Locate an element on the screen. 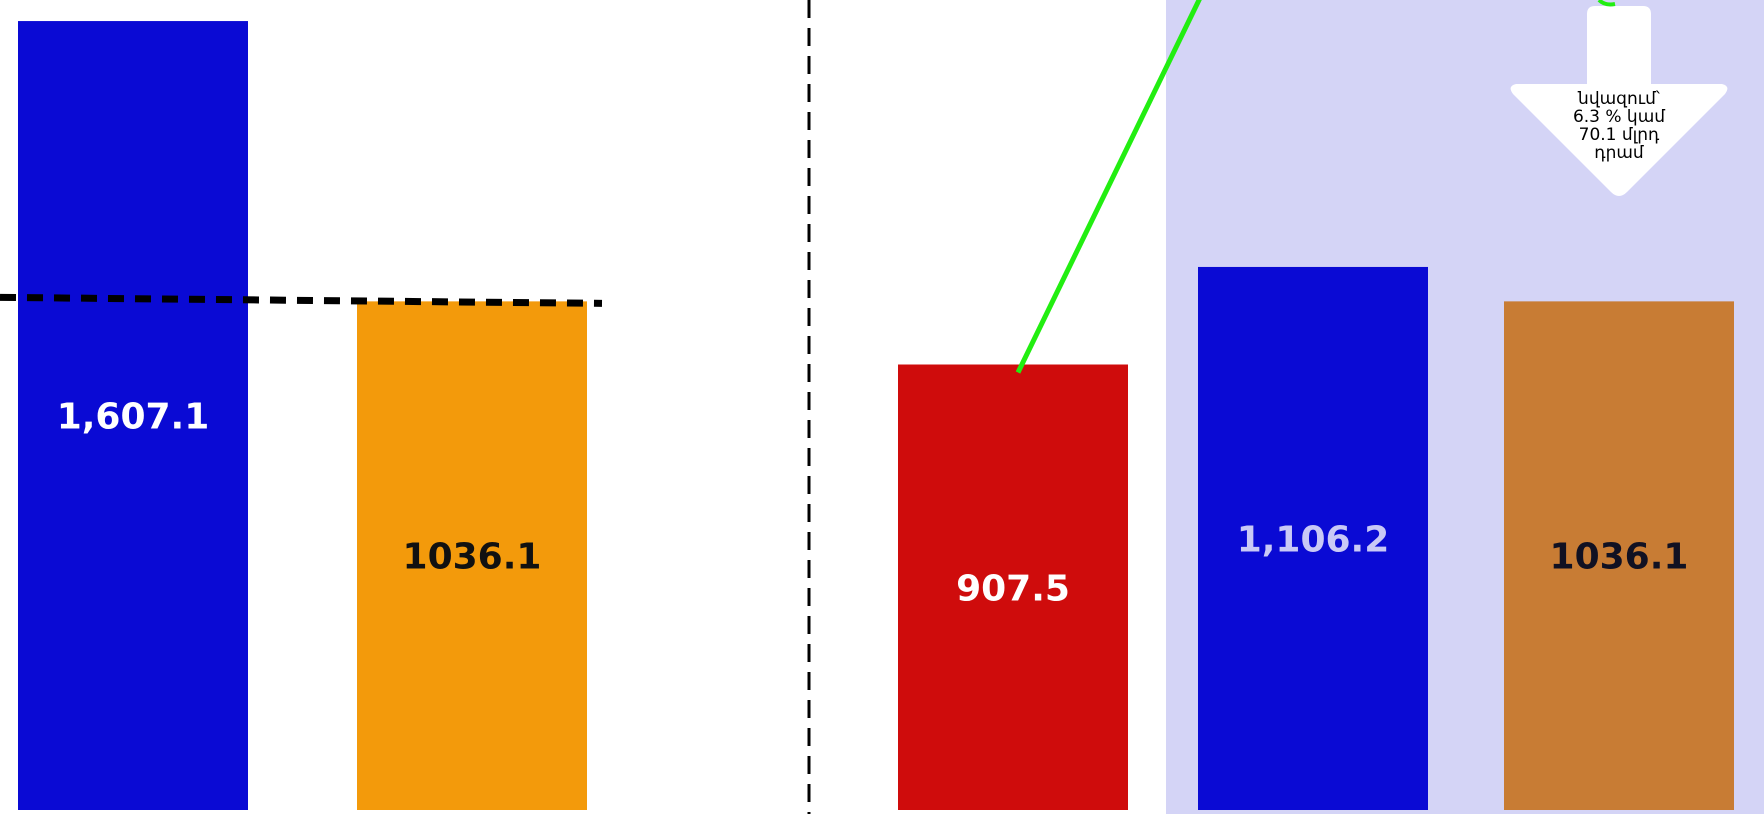 The image size is (1764, 814). trend-line-tip is located at coordinates (1606, 3).